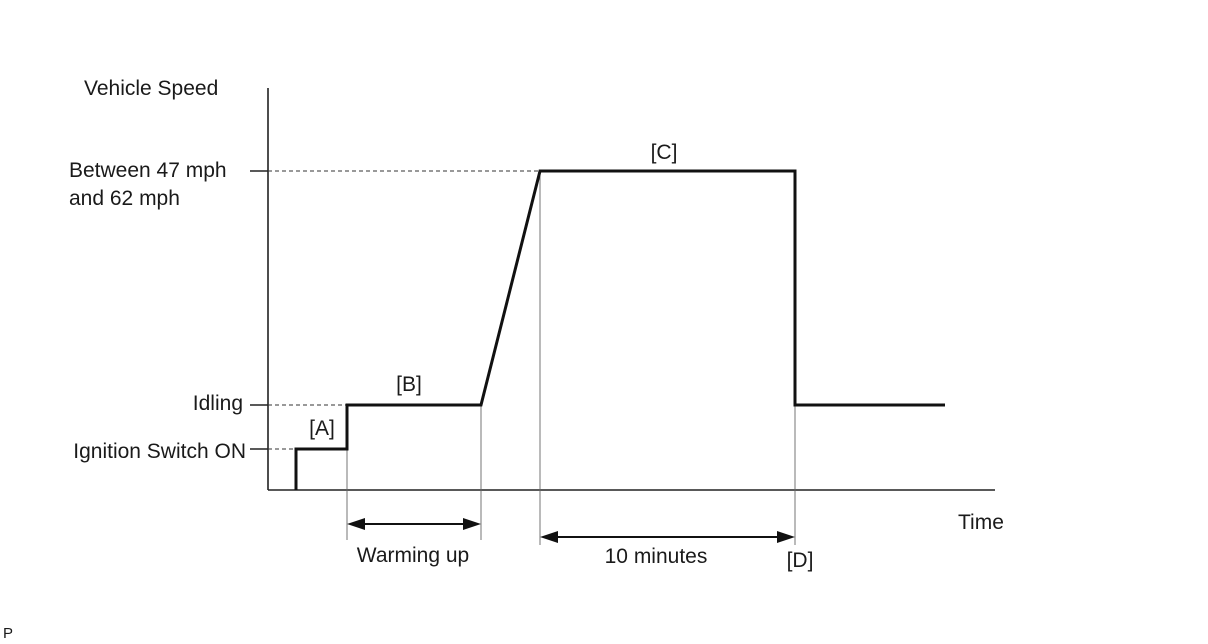  Describe the element at coordinates (159, 451) in the screenshot. I see `ignition-switch-label: Ignition Switch ON` at that location.